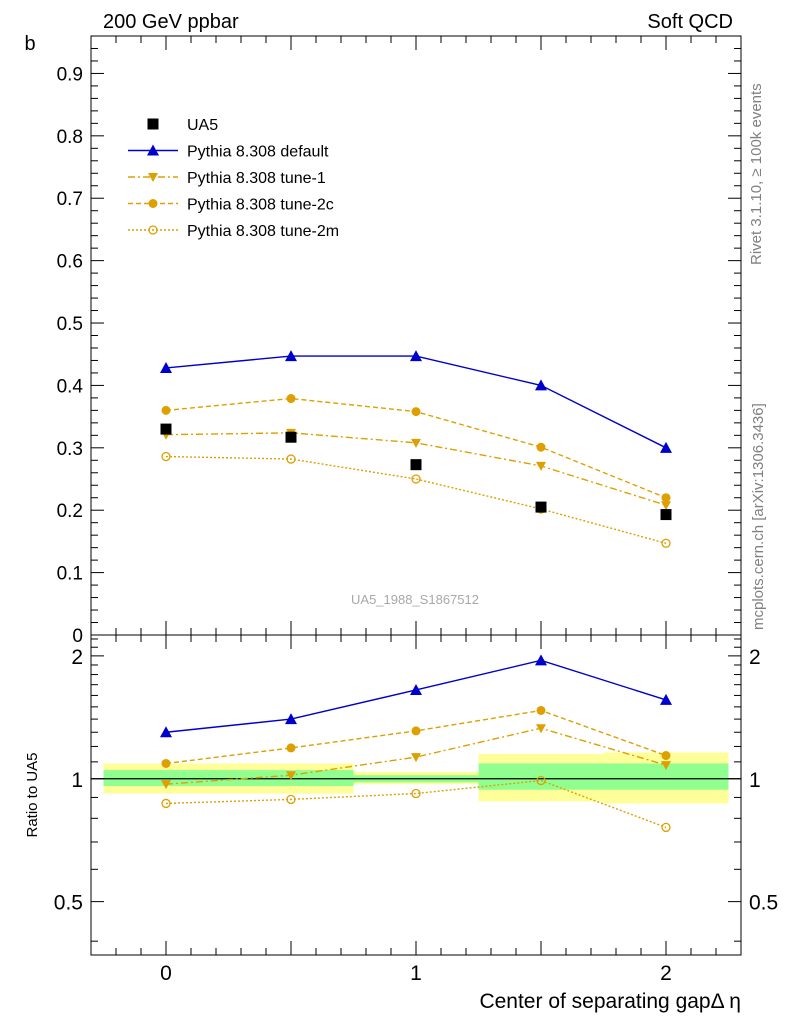 The height and width of the screenshot is (1024, 786). I want to click on watermark: UA5_1988_S1867512, so click(415, 599).